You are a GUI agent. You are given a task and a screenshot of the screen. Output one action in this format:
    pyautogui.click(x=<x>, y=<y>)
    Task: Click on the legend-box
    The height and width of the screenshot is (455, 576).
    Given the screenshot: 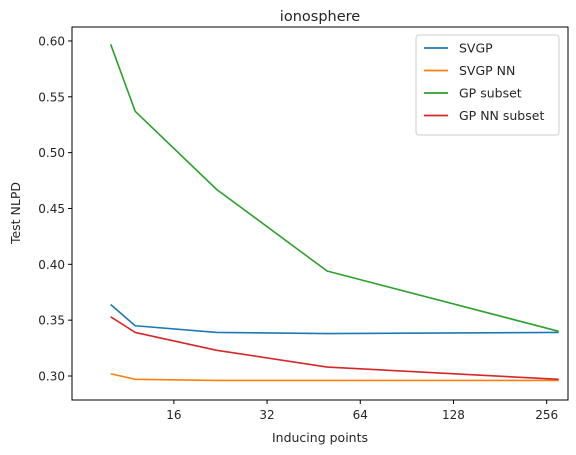 What is the action you would take?
    pyautogui.click(x=487, y=85)
    